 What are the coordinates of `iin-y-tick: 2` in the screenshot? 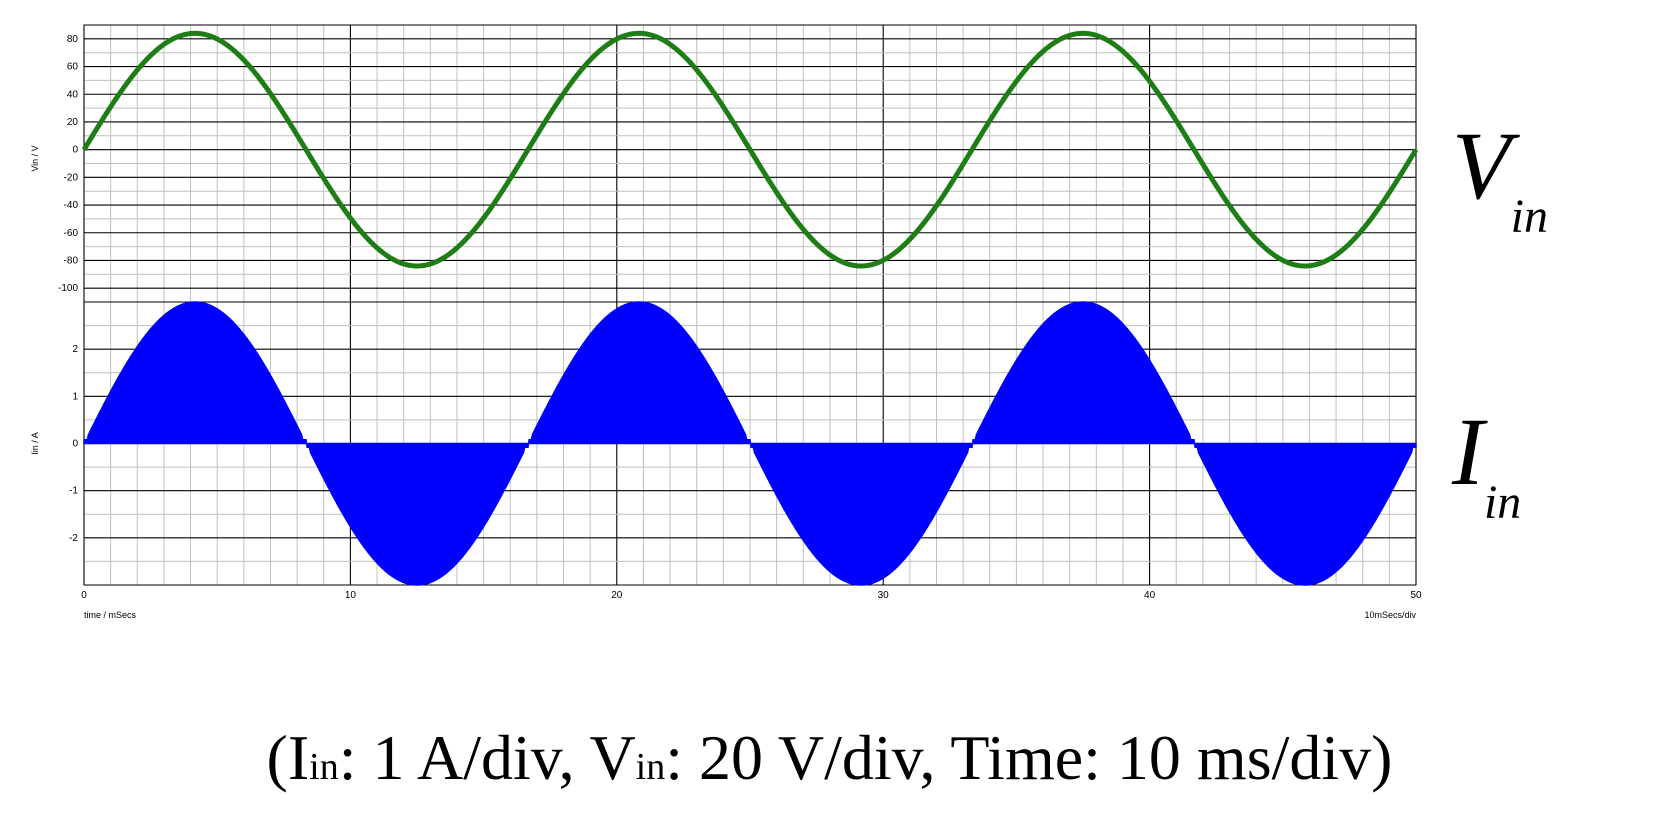 It's located at (75, 349).